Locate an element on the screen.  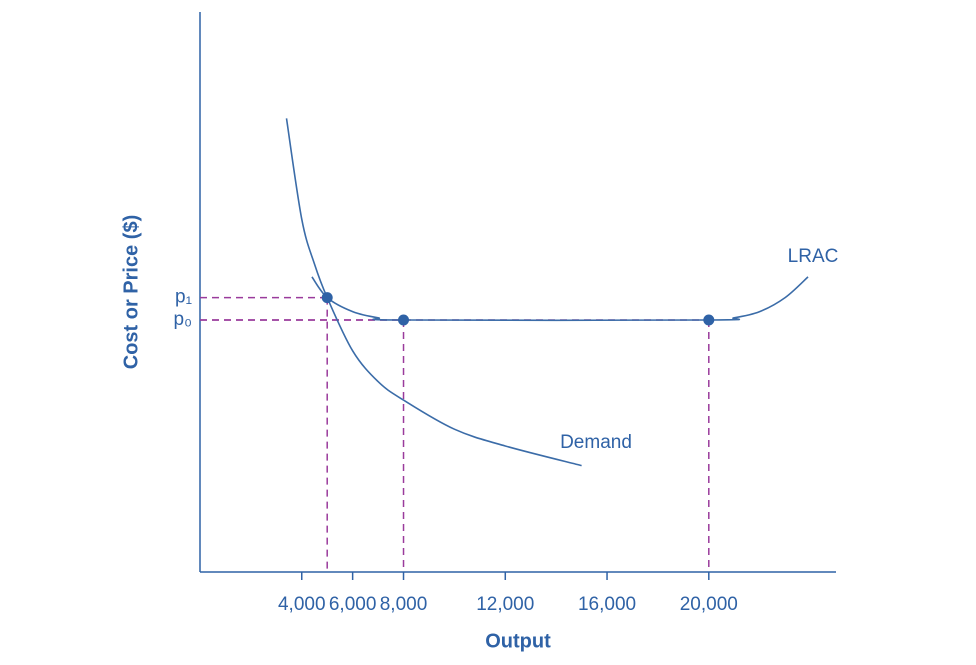
x-tick-label: 8,000 is located at coordinates (404, 604).